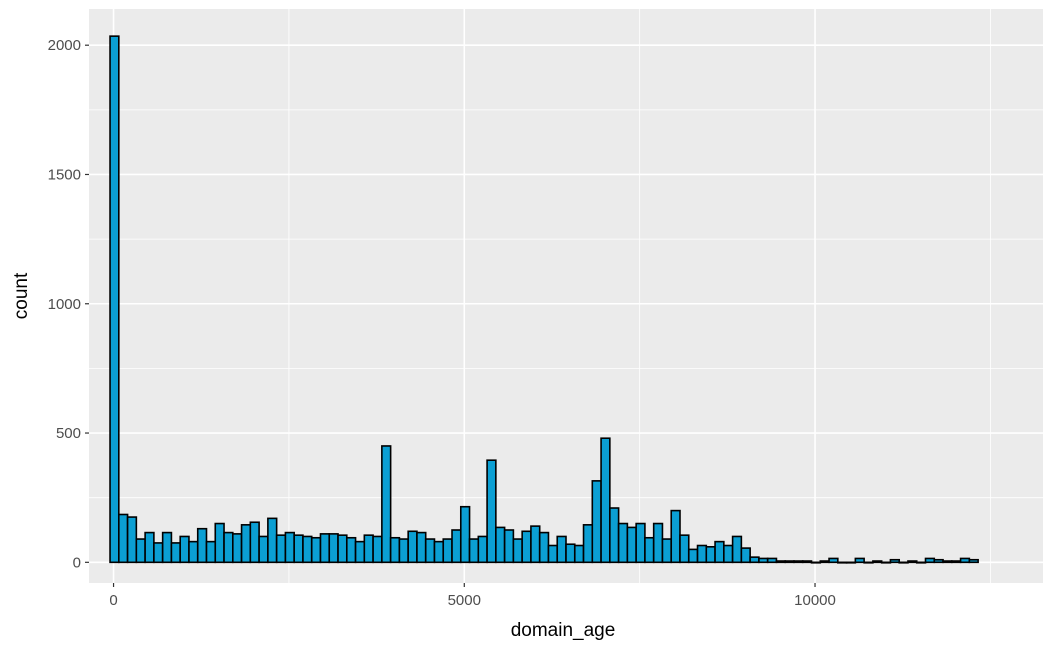  Describe the element at coordinates (815, 600) in the screenshot. I see `x-tick-label: 10000` at that location.